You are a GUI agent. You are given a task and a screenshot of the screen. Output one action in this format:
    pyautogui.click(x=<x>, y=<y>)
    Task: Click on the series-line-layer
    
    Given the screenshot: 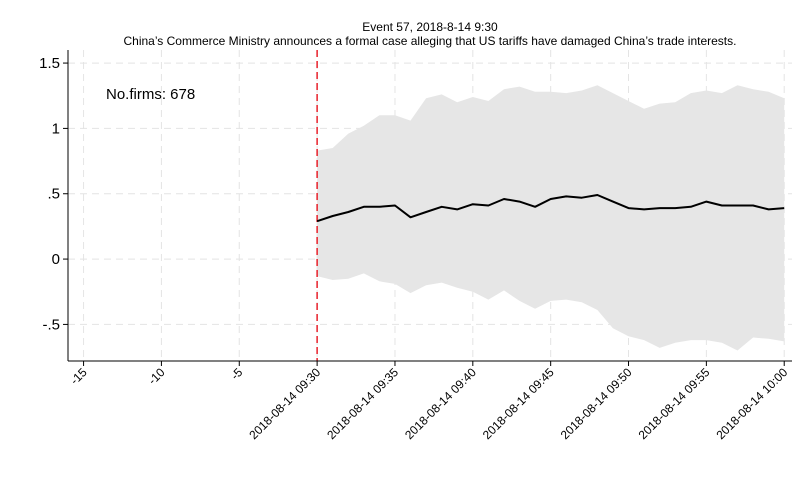 What is the action you would take?
    pyautogui.click(x=550, y=208)
    